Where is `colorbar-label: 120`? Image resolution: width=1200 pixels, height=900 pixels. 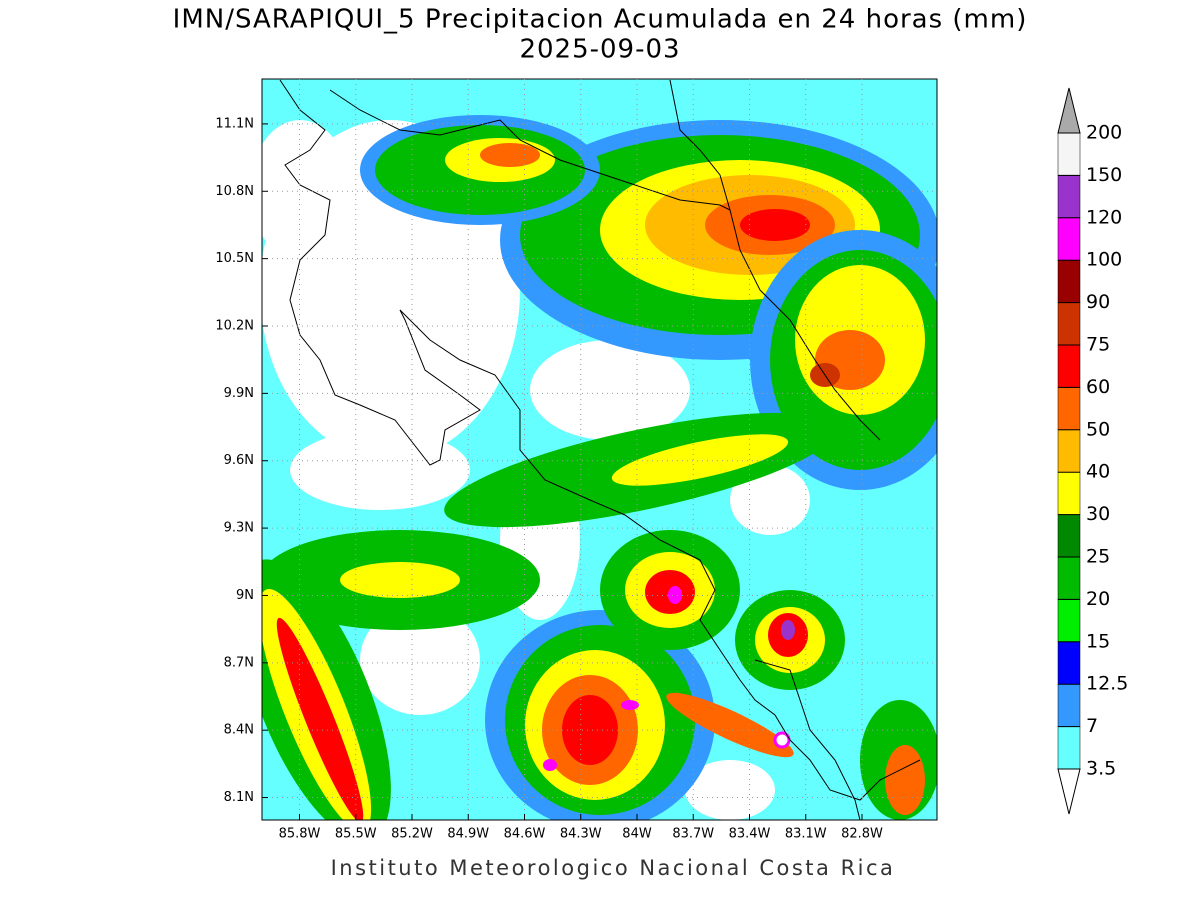
colorbar-label: 120 is located at coordinates (1104, 217).